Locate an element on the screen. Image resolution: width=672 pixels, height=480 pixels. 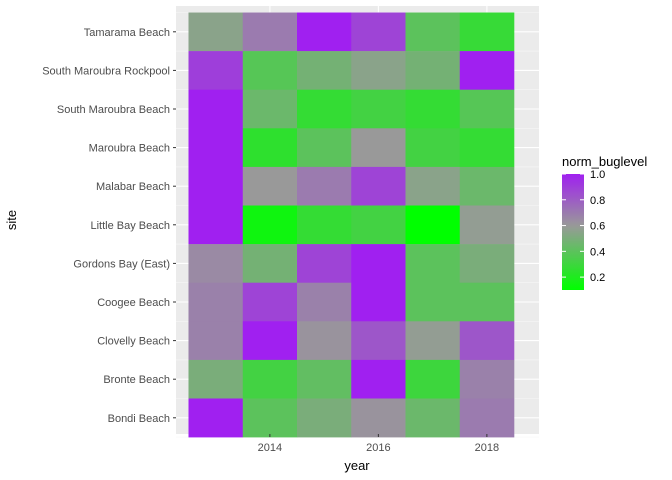
x-tick-label: 2016 is located at coordinates (378, 448).